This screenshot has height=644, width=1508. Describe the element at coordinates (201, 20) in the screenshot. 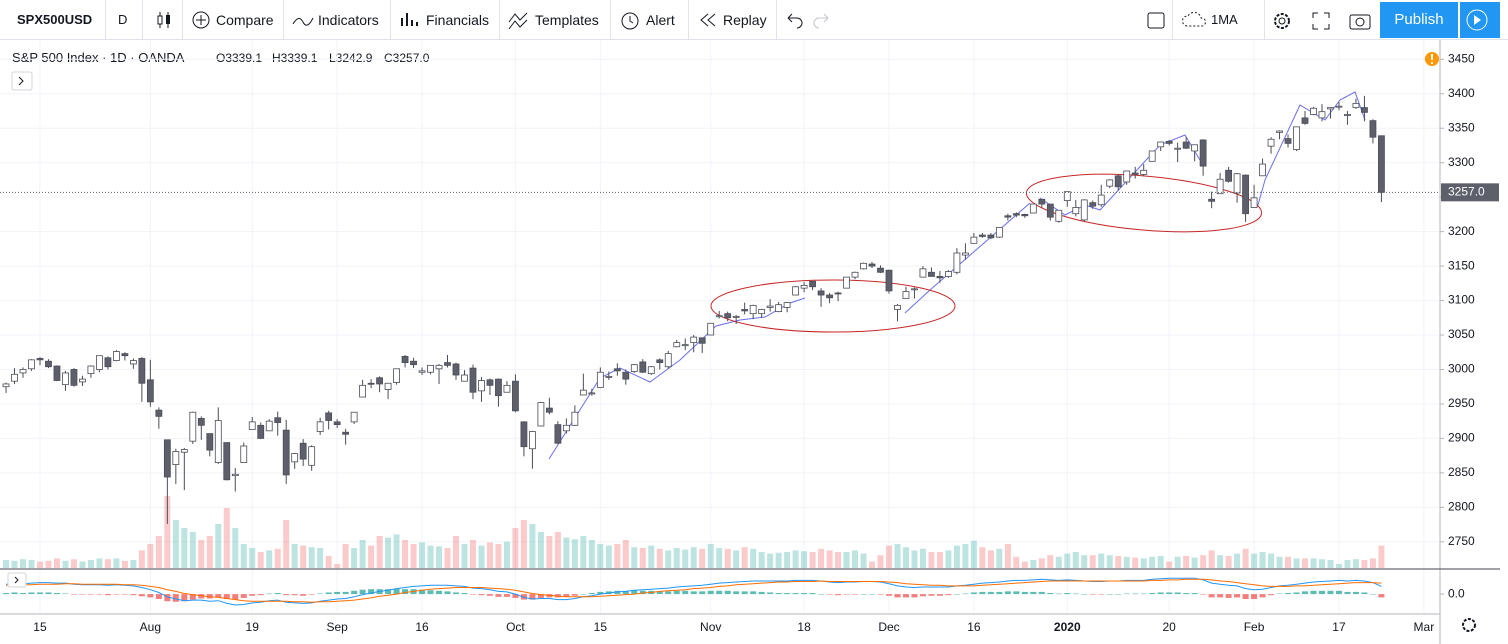

I see `compare-icon` at that location.